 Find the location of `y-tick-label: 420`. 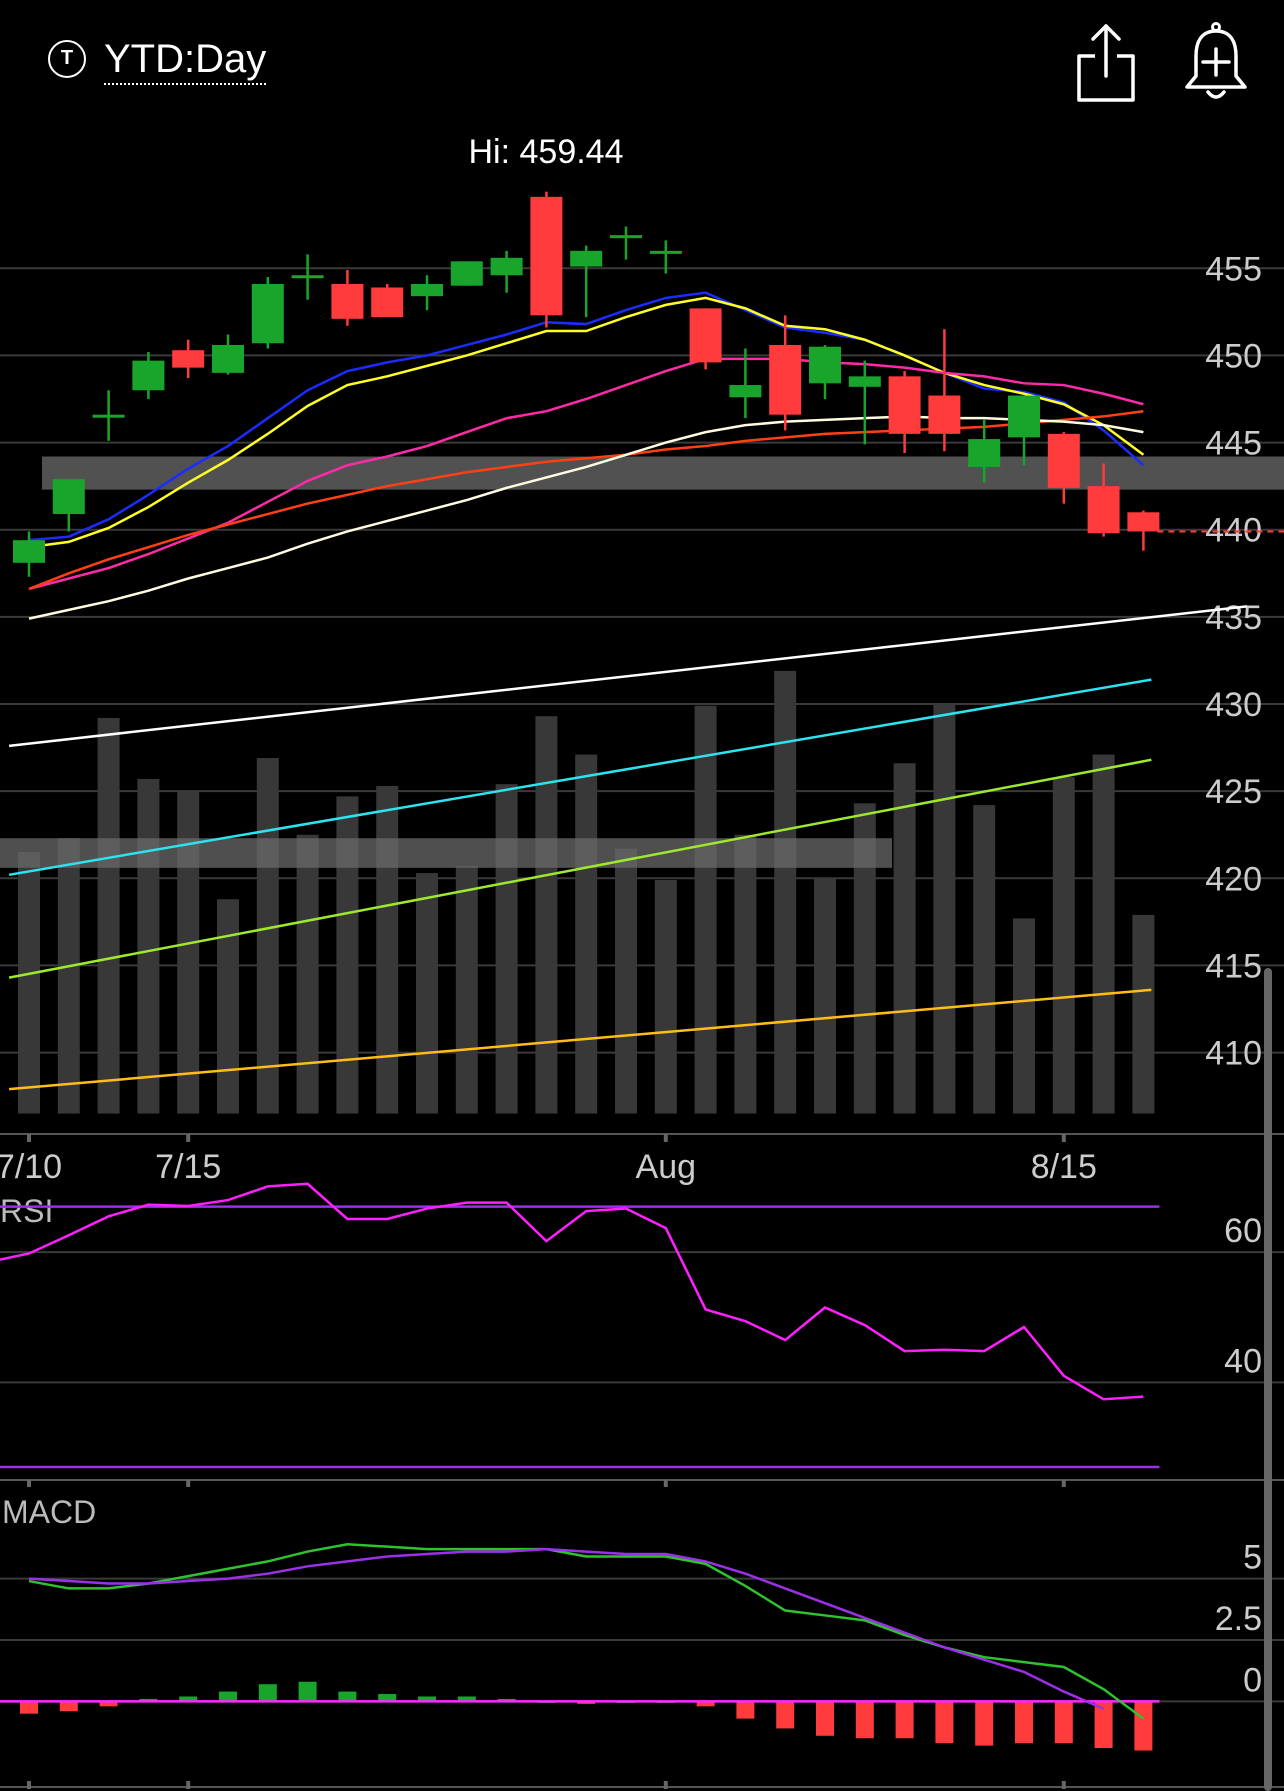

y-tick-label: 420 is located at coordinates (1233, 879).